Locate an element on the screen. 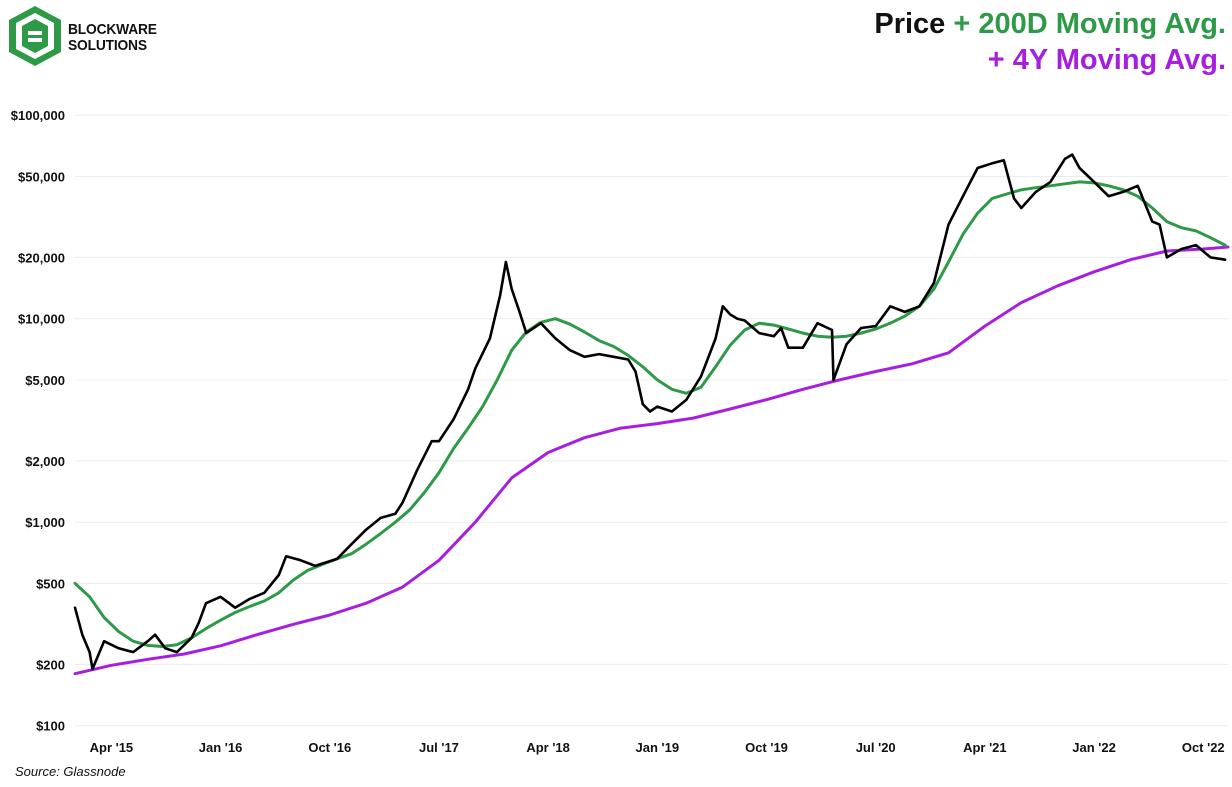 Image resolution: width=1232 pixels, height=787 pixels. y-tick-label: $500 is located at coordinates (50, 583).